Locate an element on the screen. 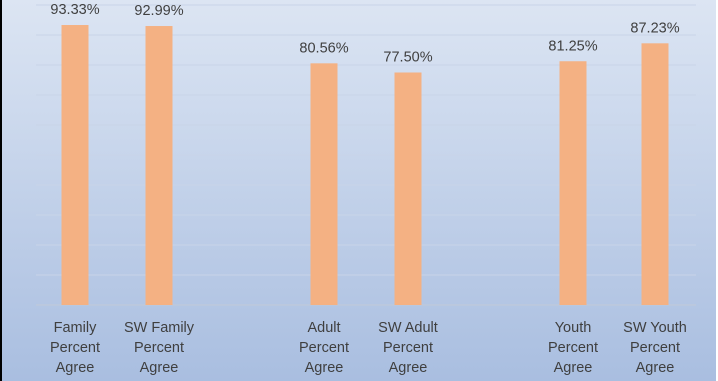  category-label-line: Family is located at coordinates (75, 328).